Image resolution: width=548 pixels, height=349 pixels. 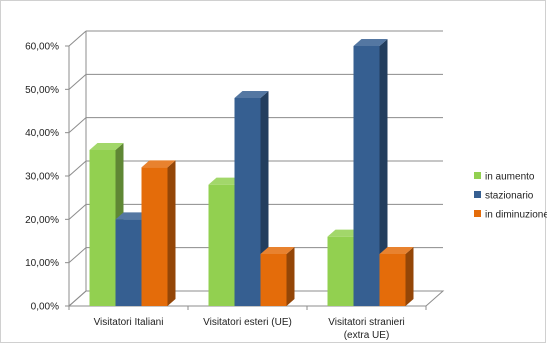 What do you see at coordinates (42, 47) in the screenshot?
I see `y-tick-label: 60,00%` at bounding box center [42, 47].